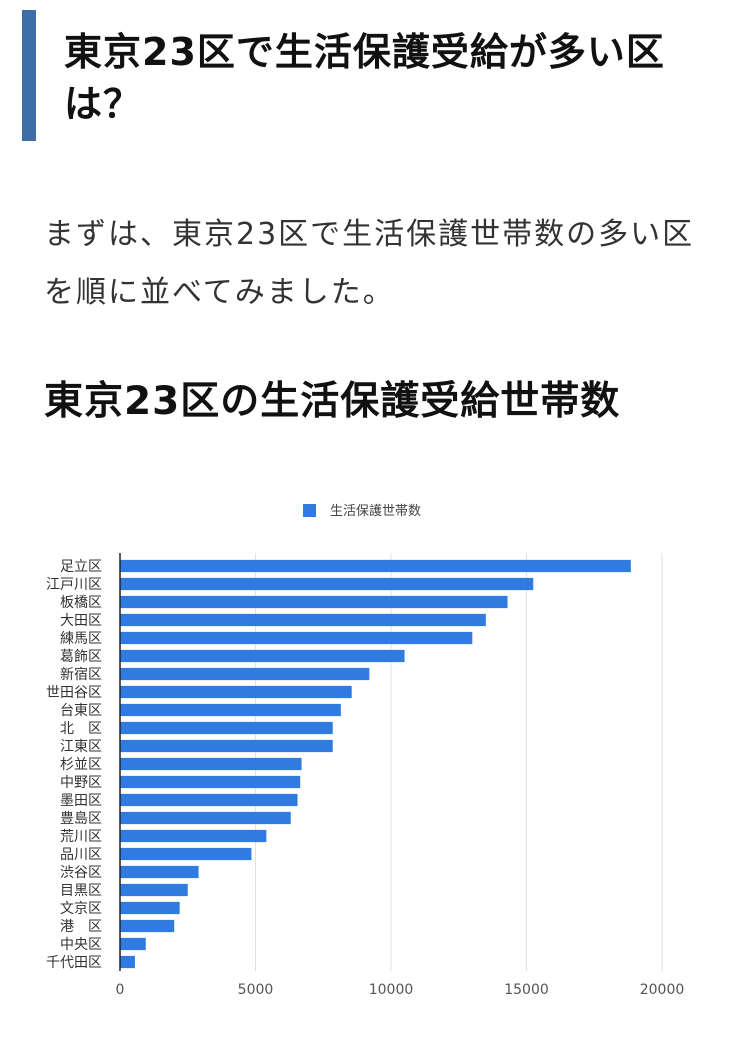 This screenshot has width=750, height=1055. I want to click on category-label-23: 千代田区, so click(74, 963).